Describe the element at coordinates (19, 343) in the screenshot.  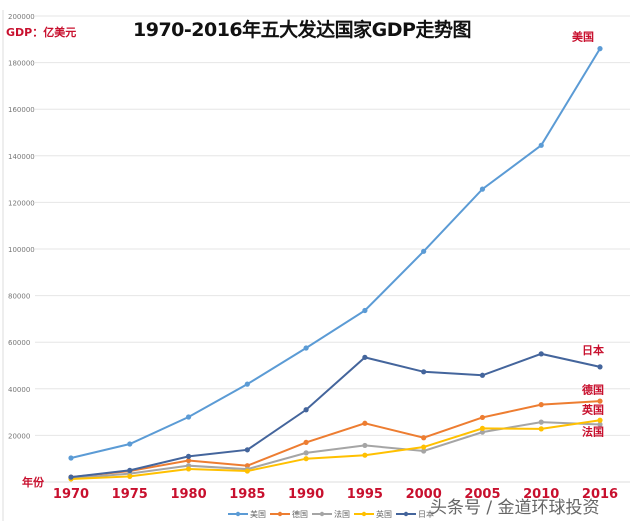
I see `y-tick-label: 60000` at that location.